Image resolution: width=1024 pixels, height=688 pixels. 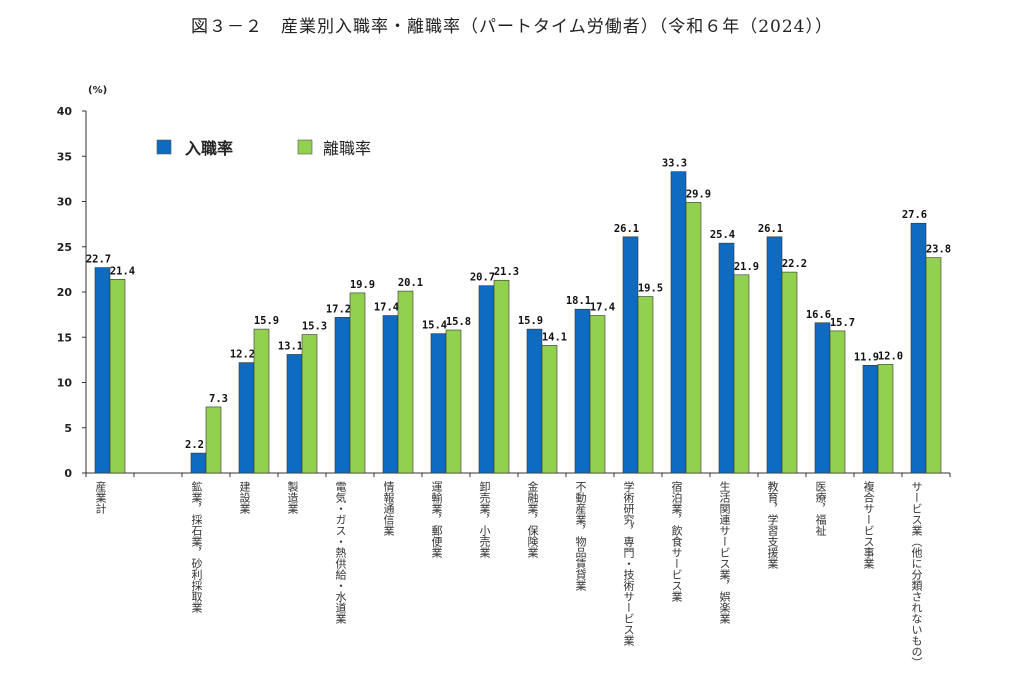 What do you see at coordinates (512, 27) in the screenshot?
I see `chart-title: 図３－２ 産業別入職率・離職率（パートタイム労働者）（令和６年（2024））` at bounding box center [512, 27].